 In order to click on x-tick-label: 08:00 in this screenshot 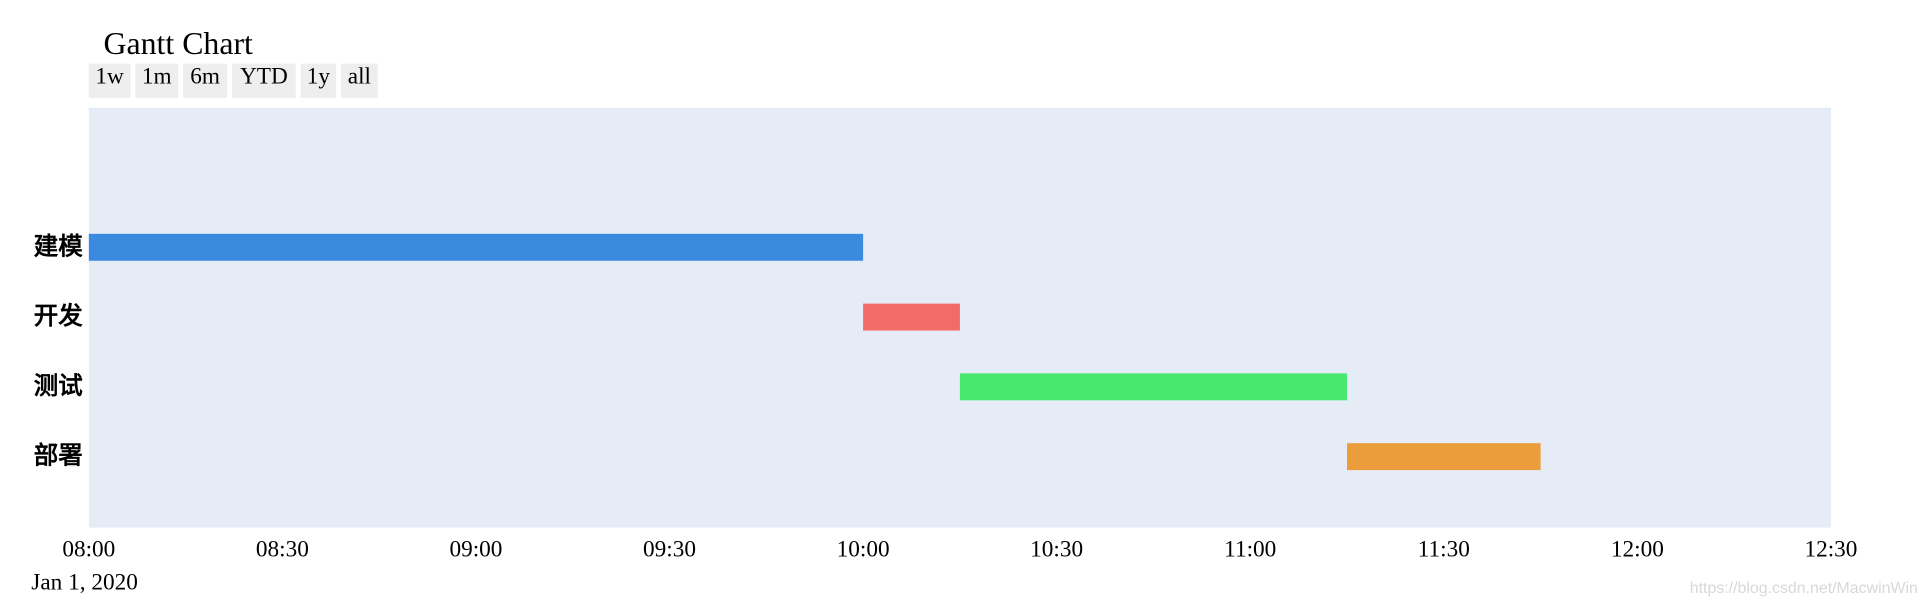, I will do `click(88, 549)`.